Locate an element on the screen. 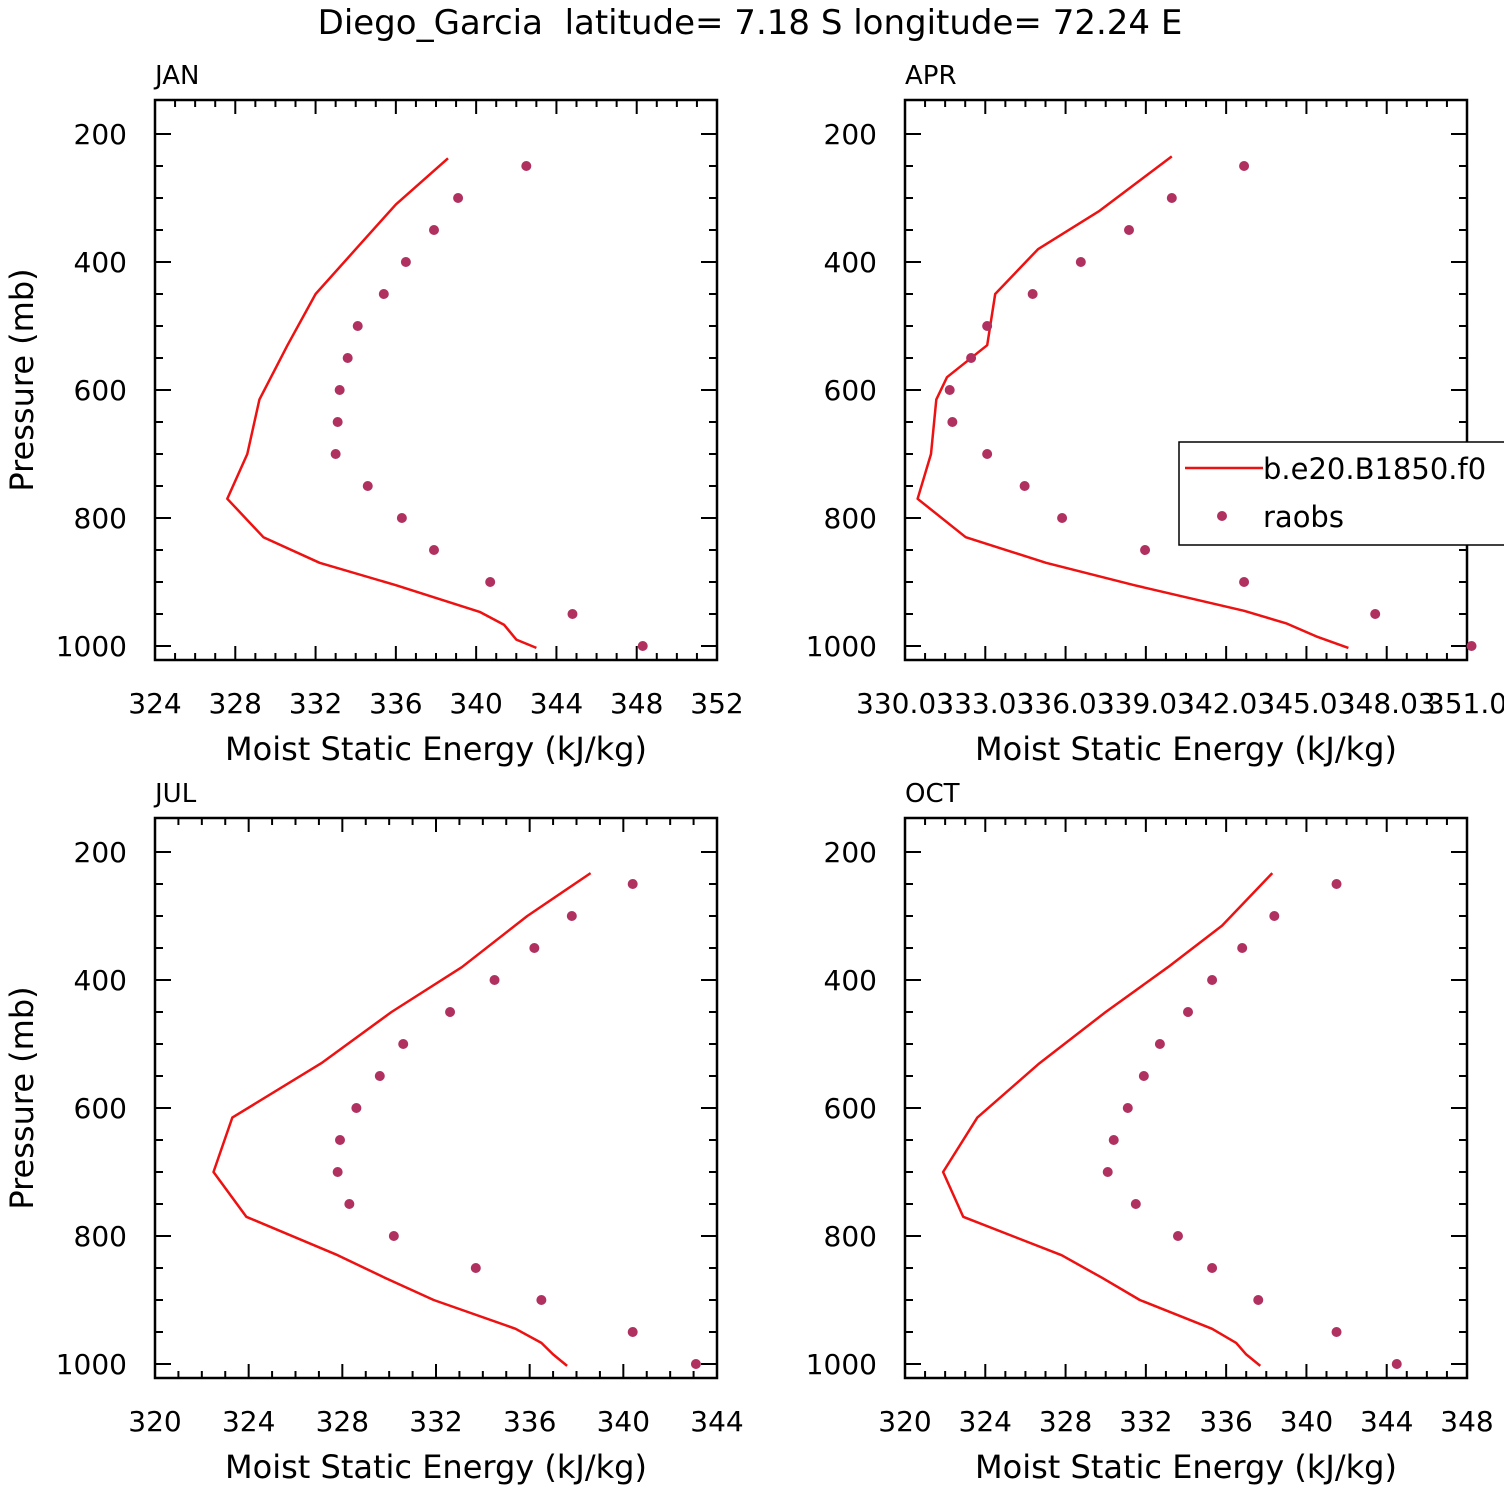  x-tick-label: 352 is located at coordinates (716, 703).